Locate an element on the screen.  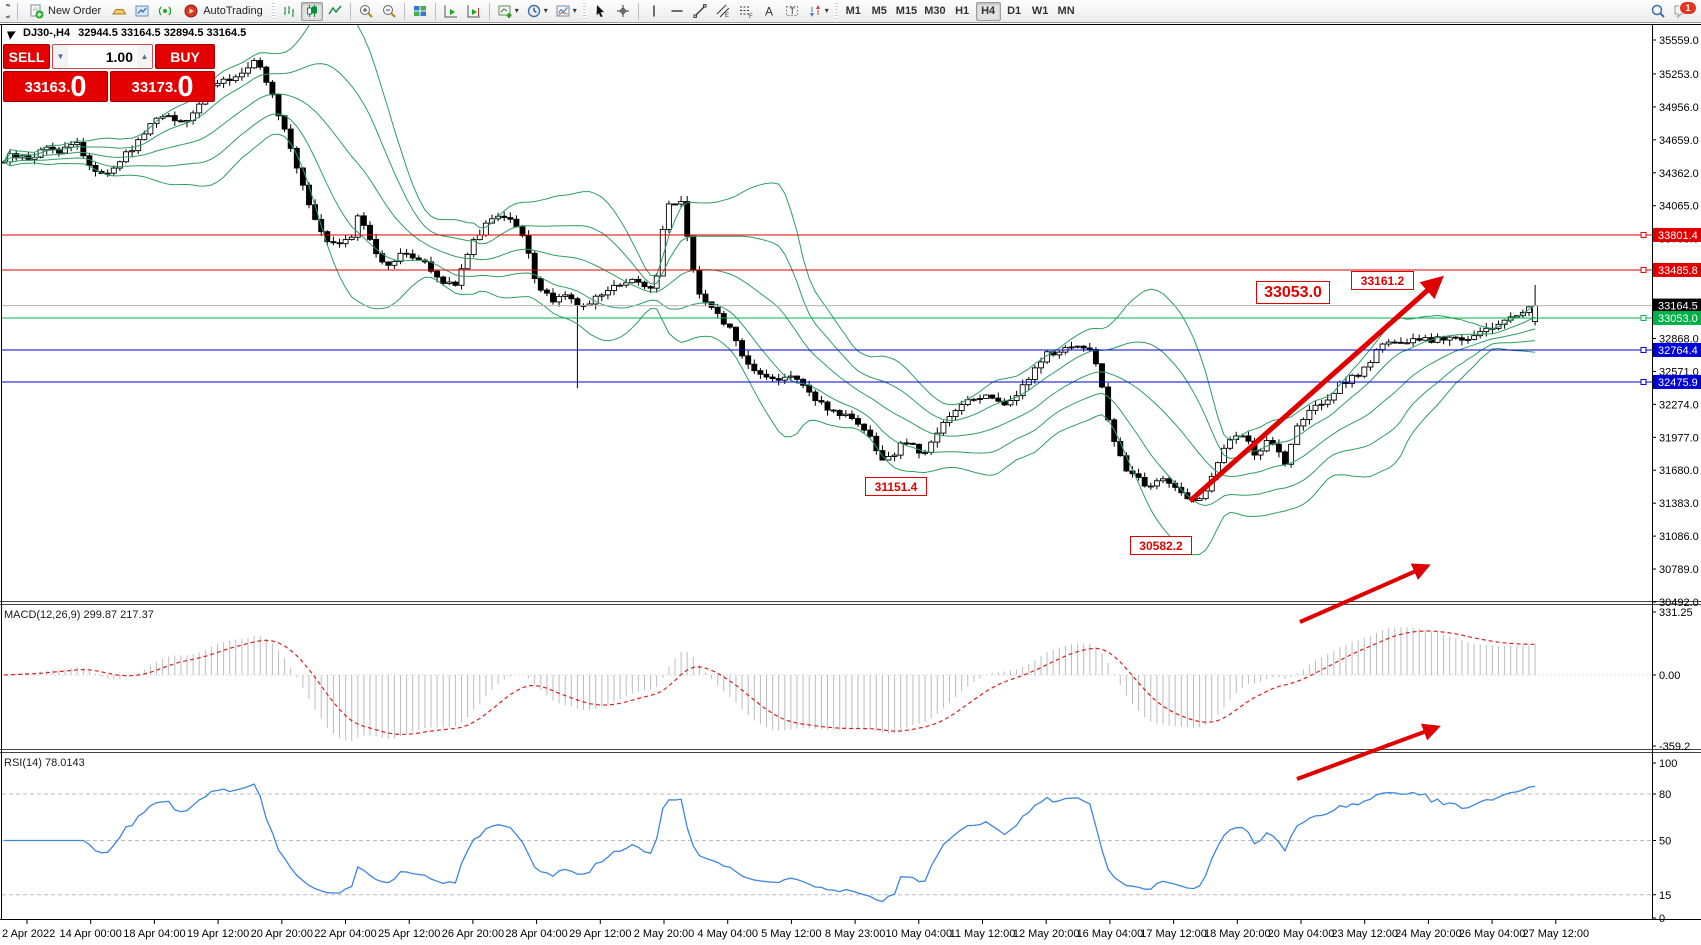
svg-text: 26 Apr 20:00 is located at coordinates (473, 934).